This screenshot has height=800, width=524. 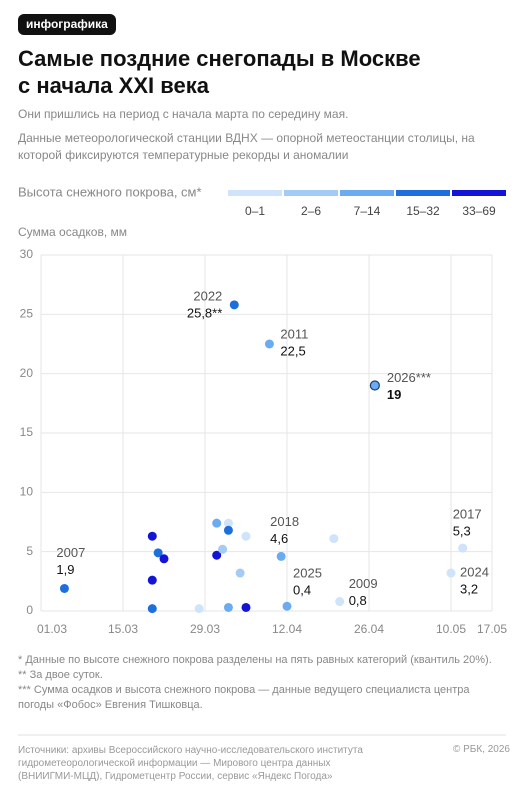 What do you see at coordinates (311, 211) in the screenshot?
I see `legend-label: 2–6` at bounding box center [311, 211].